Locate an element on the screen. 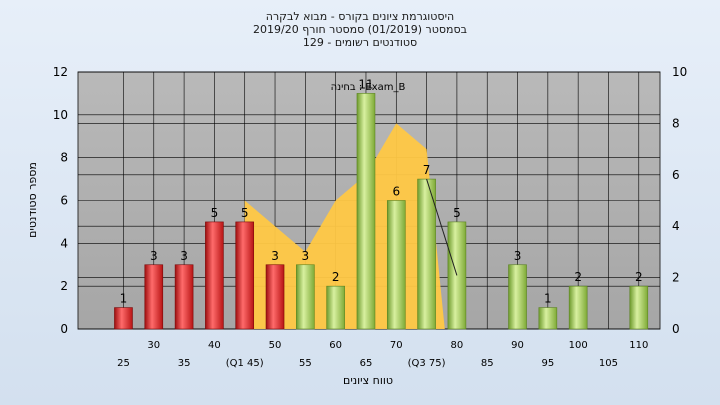  y2-axis-tick-label: 6 is located at coordinates (676, 175).